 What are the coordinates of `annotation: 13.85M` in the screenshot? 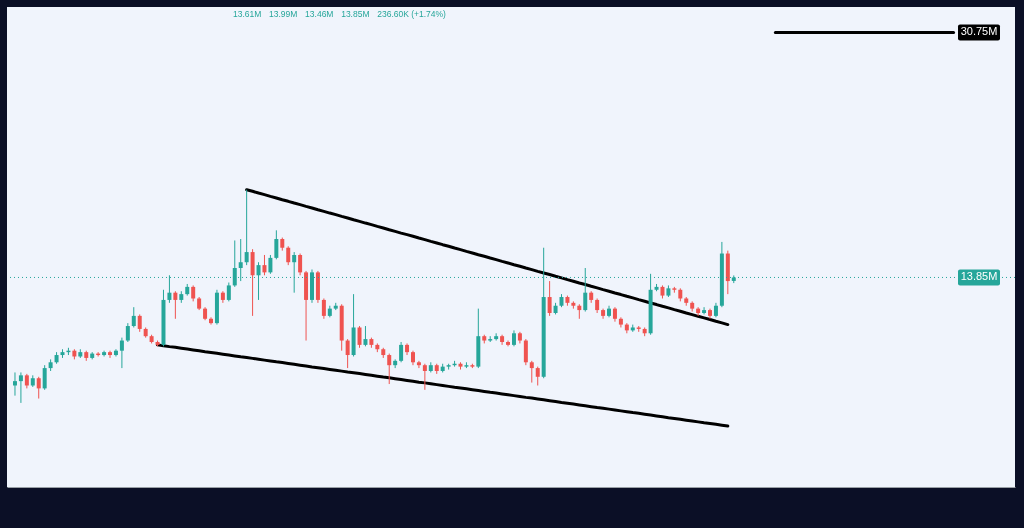 It's located at (355, 14).